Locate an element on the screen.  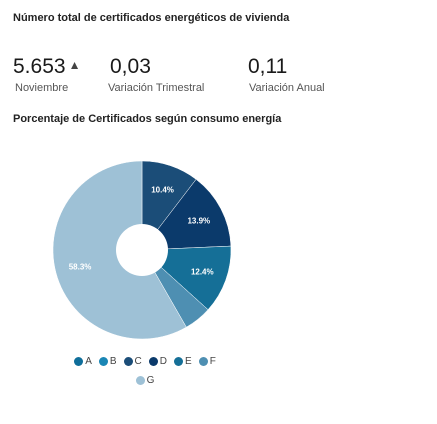
legend-label: C is located at coordinates (138, 361).